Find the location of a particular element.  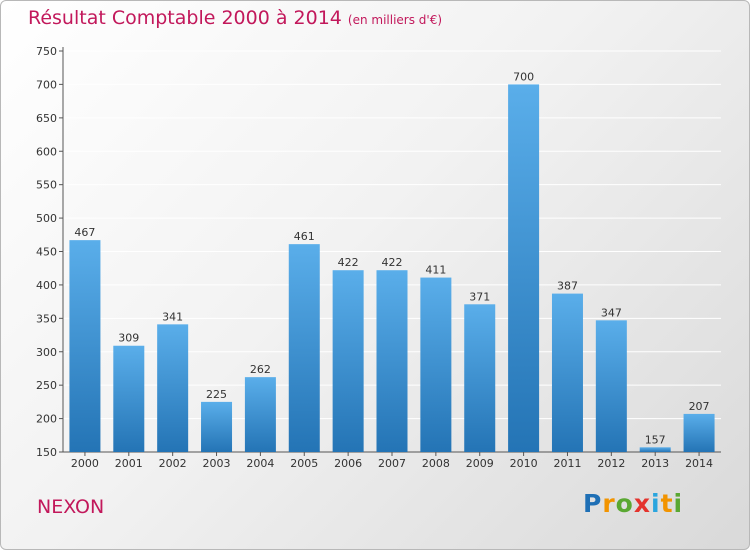

x-tick-label-2002: 2002 is located at coordinates (173, 463).